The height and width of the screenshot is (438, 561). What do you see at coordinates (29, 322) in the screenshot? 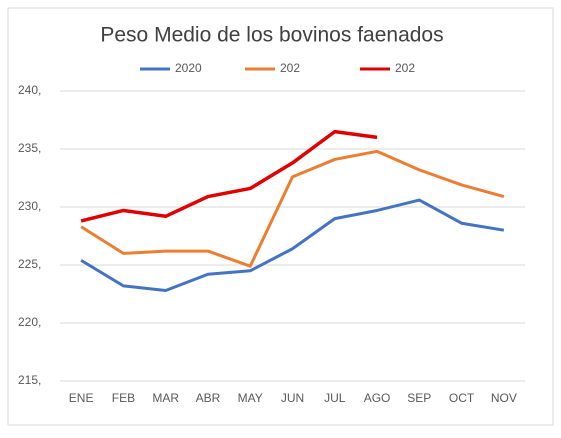
I see `y-tick-label: 220,` at bounding box center [29, 322].